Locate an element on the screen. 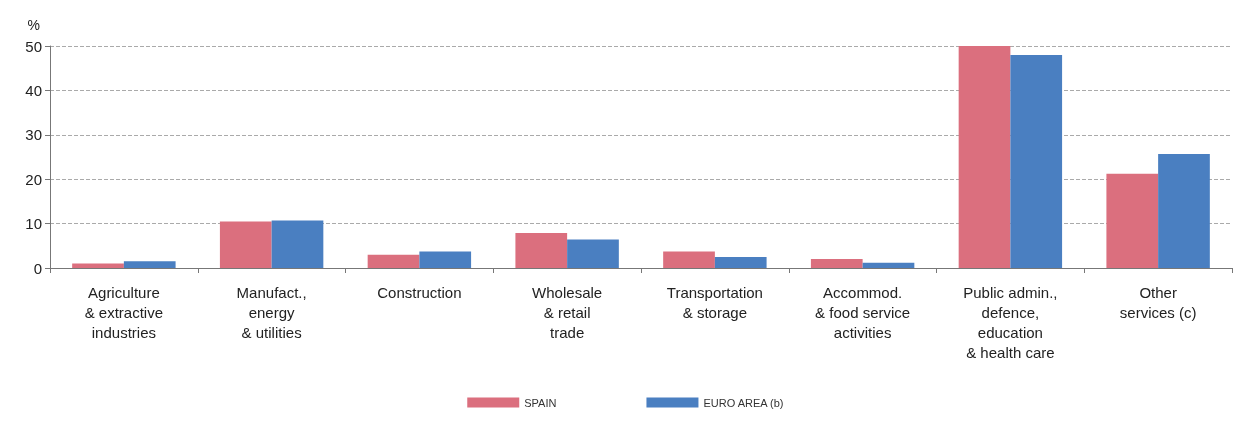  x-tick-label: Agriculture & extractive industries is located at coordinates (124, 312).